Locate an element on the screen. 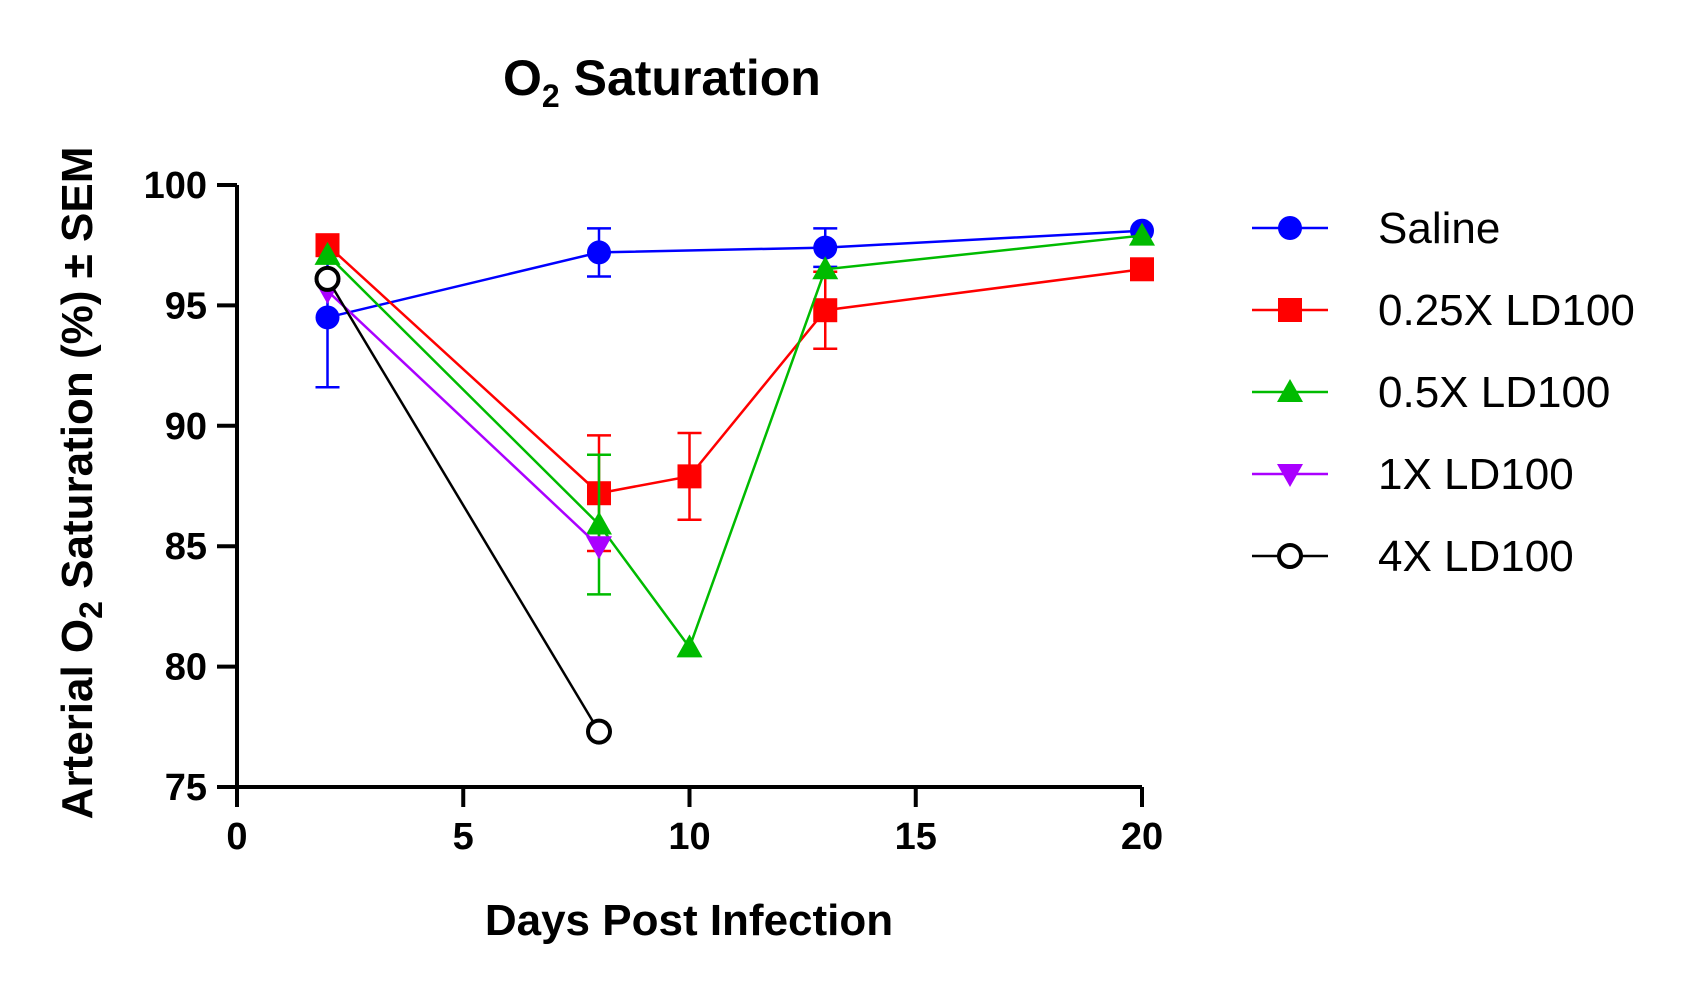 This screenshot has width=1705, height=987. y-tick-label: 80 is located at coordinates (186, 668).